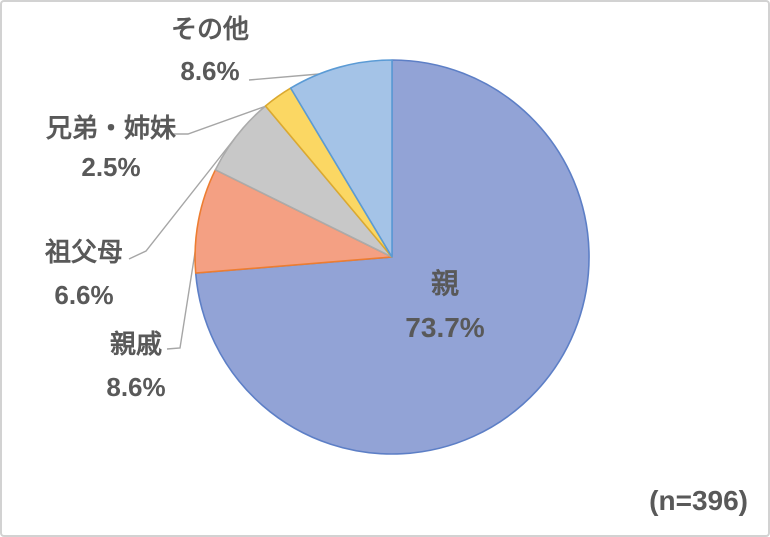 The width and height of the screenshot is (770, 537). Describe the element at coordinates (445, 283) in the screenshot. I see `inner-category-0: 親` at that location.